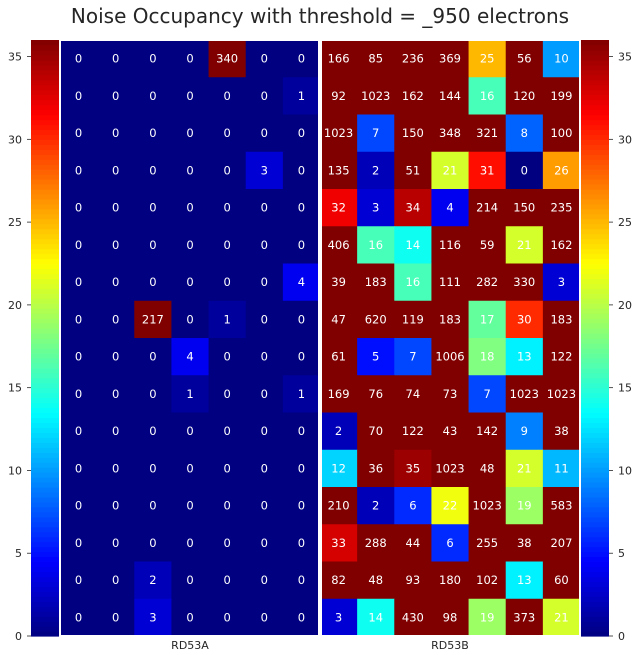  Describe the element at coordinates (227, 59) in the screenshot. I see `cell-value-label: 340` at that location.